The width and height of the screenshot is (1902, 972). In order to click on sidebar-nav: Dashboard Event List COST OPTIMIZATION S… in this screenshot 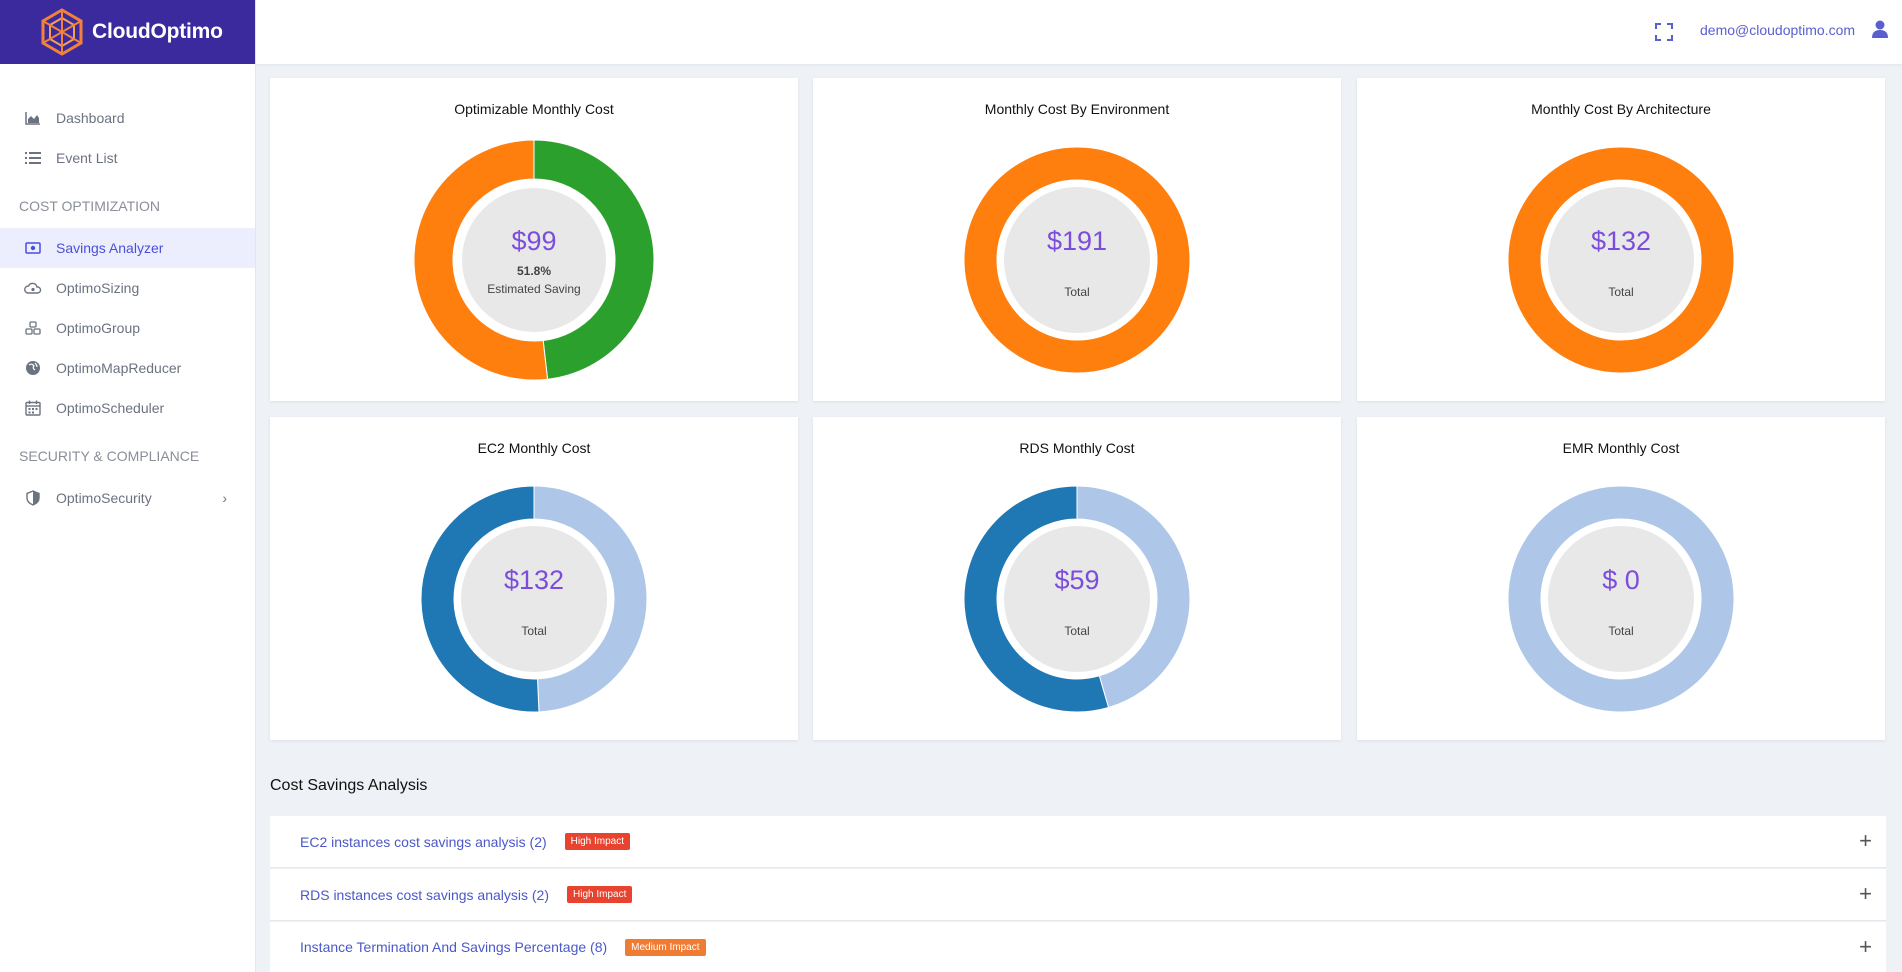, I will do `click(127, 291)`.